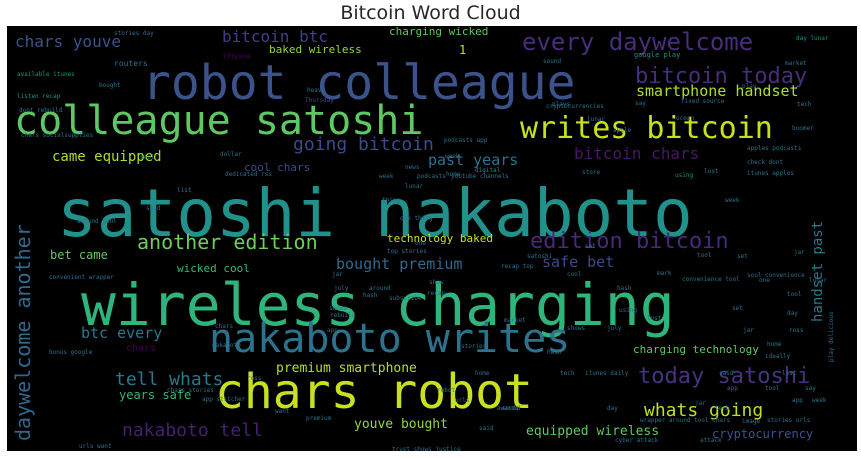 The height and width of the screenshot is (458, 861). What do you see at coordinates (236, 56) in the screenshot?
I see `cloud-word: iPhone` at bounding box center [236, 56].